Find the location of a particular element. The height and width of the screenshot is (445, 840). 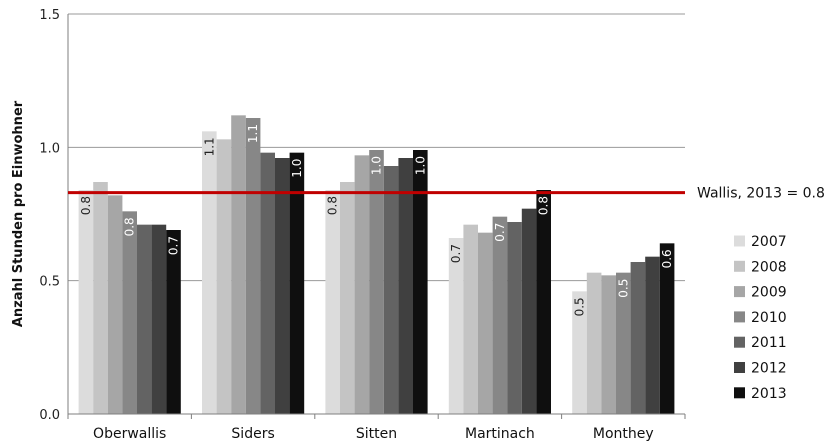

bar-monthey-2013 is located at coordinates (667, 328).